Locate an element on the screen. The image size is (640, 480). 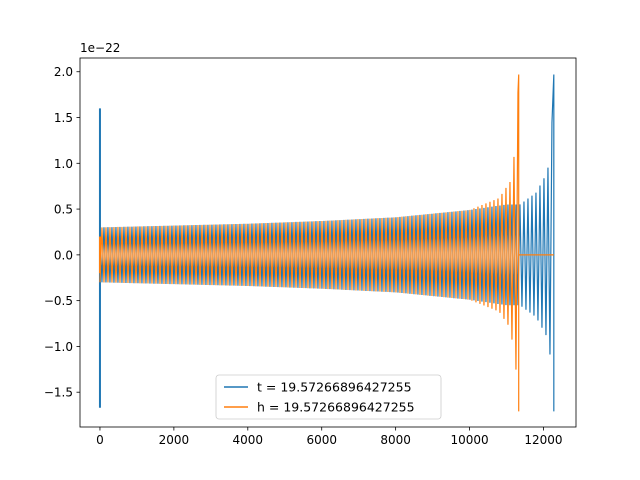
y-tick-label: −1.5 is located at coordinates (58, 393).